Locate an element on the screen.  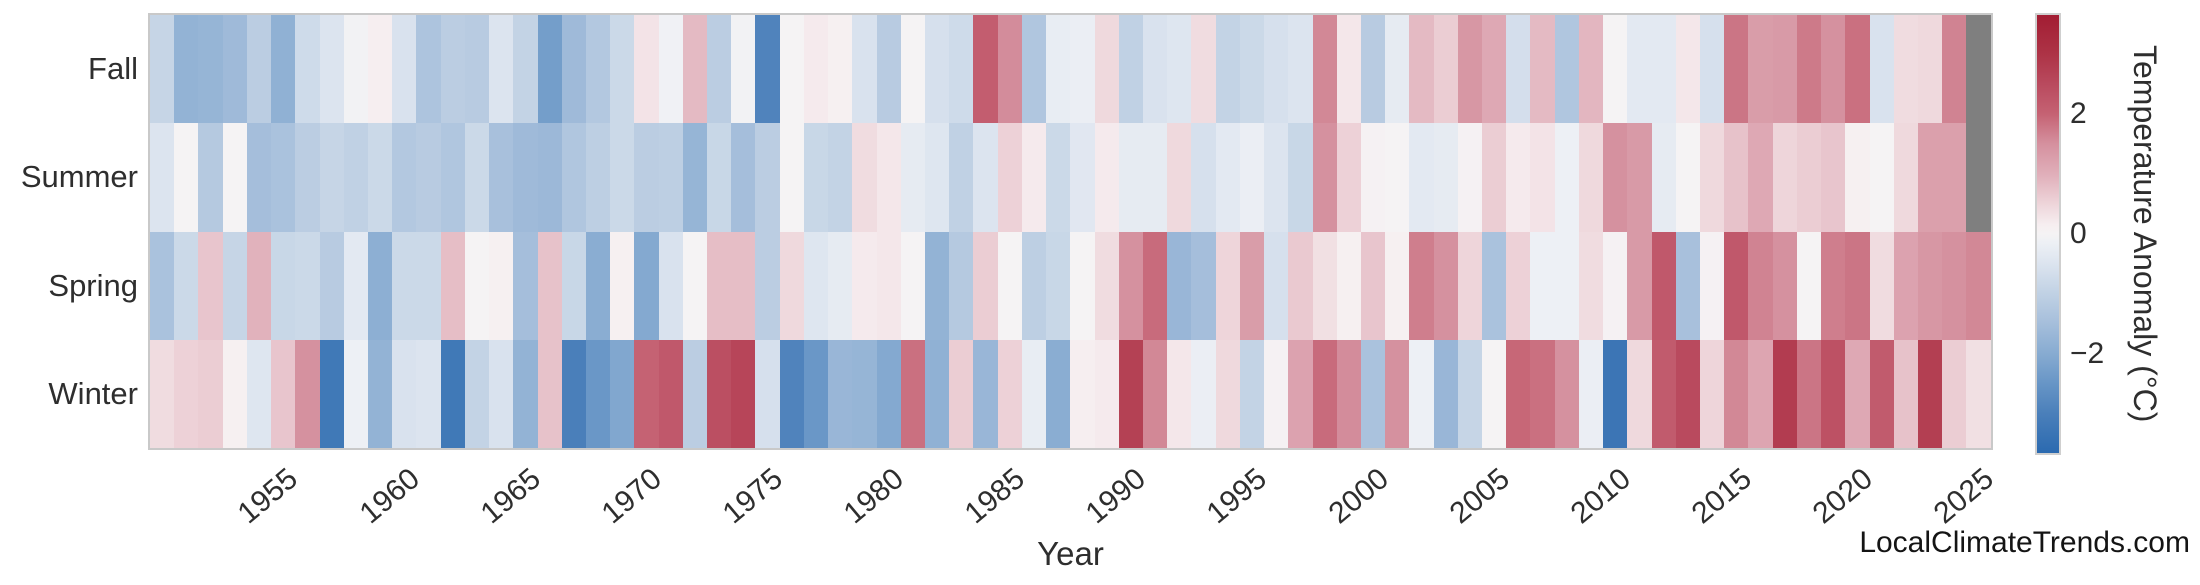
x-tick-label: 1955 is located at coordinates (268, 496).